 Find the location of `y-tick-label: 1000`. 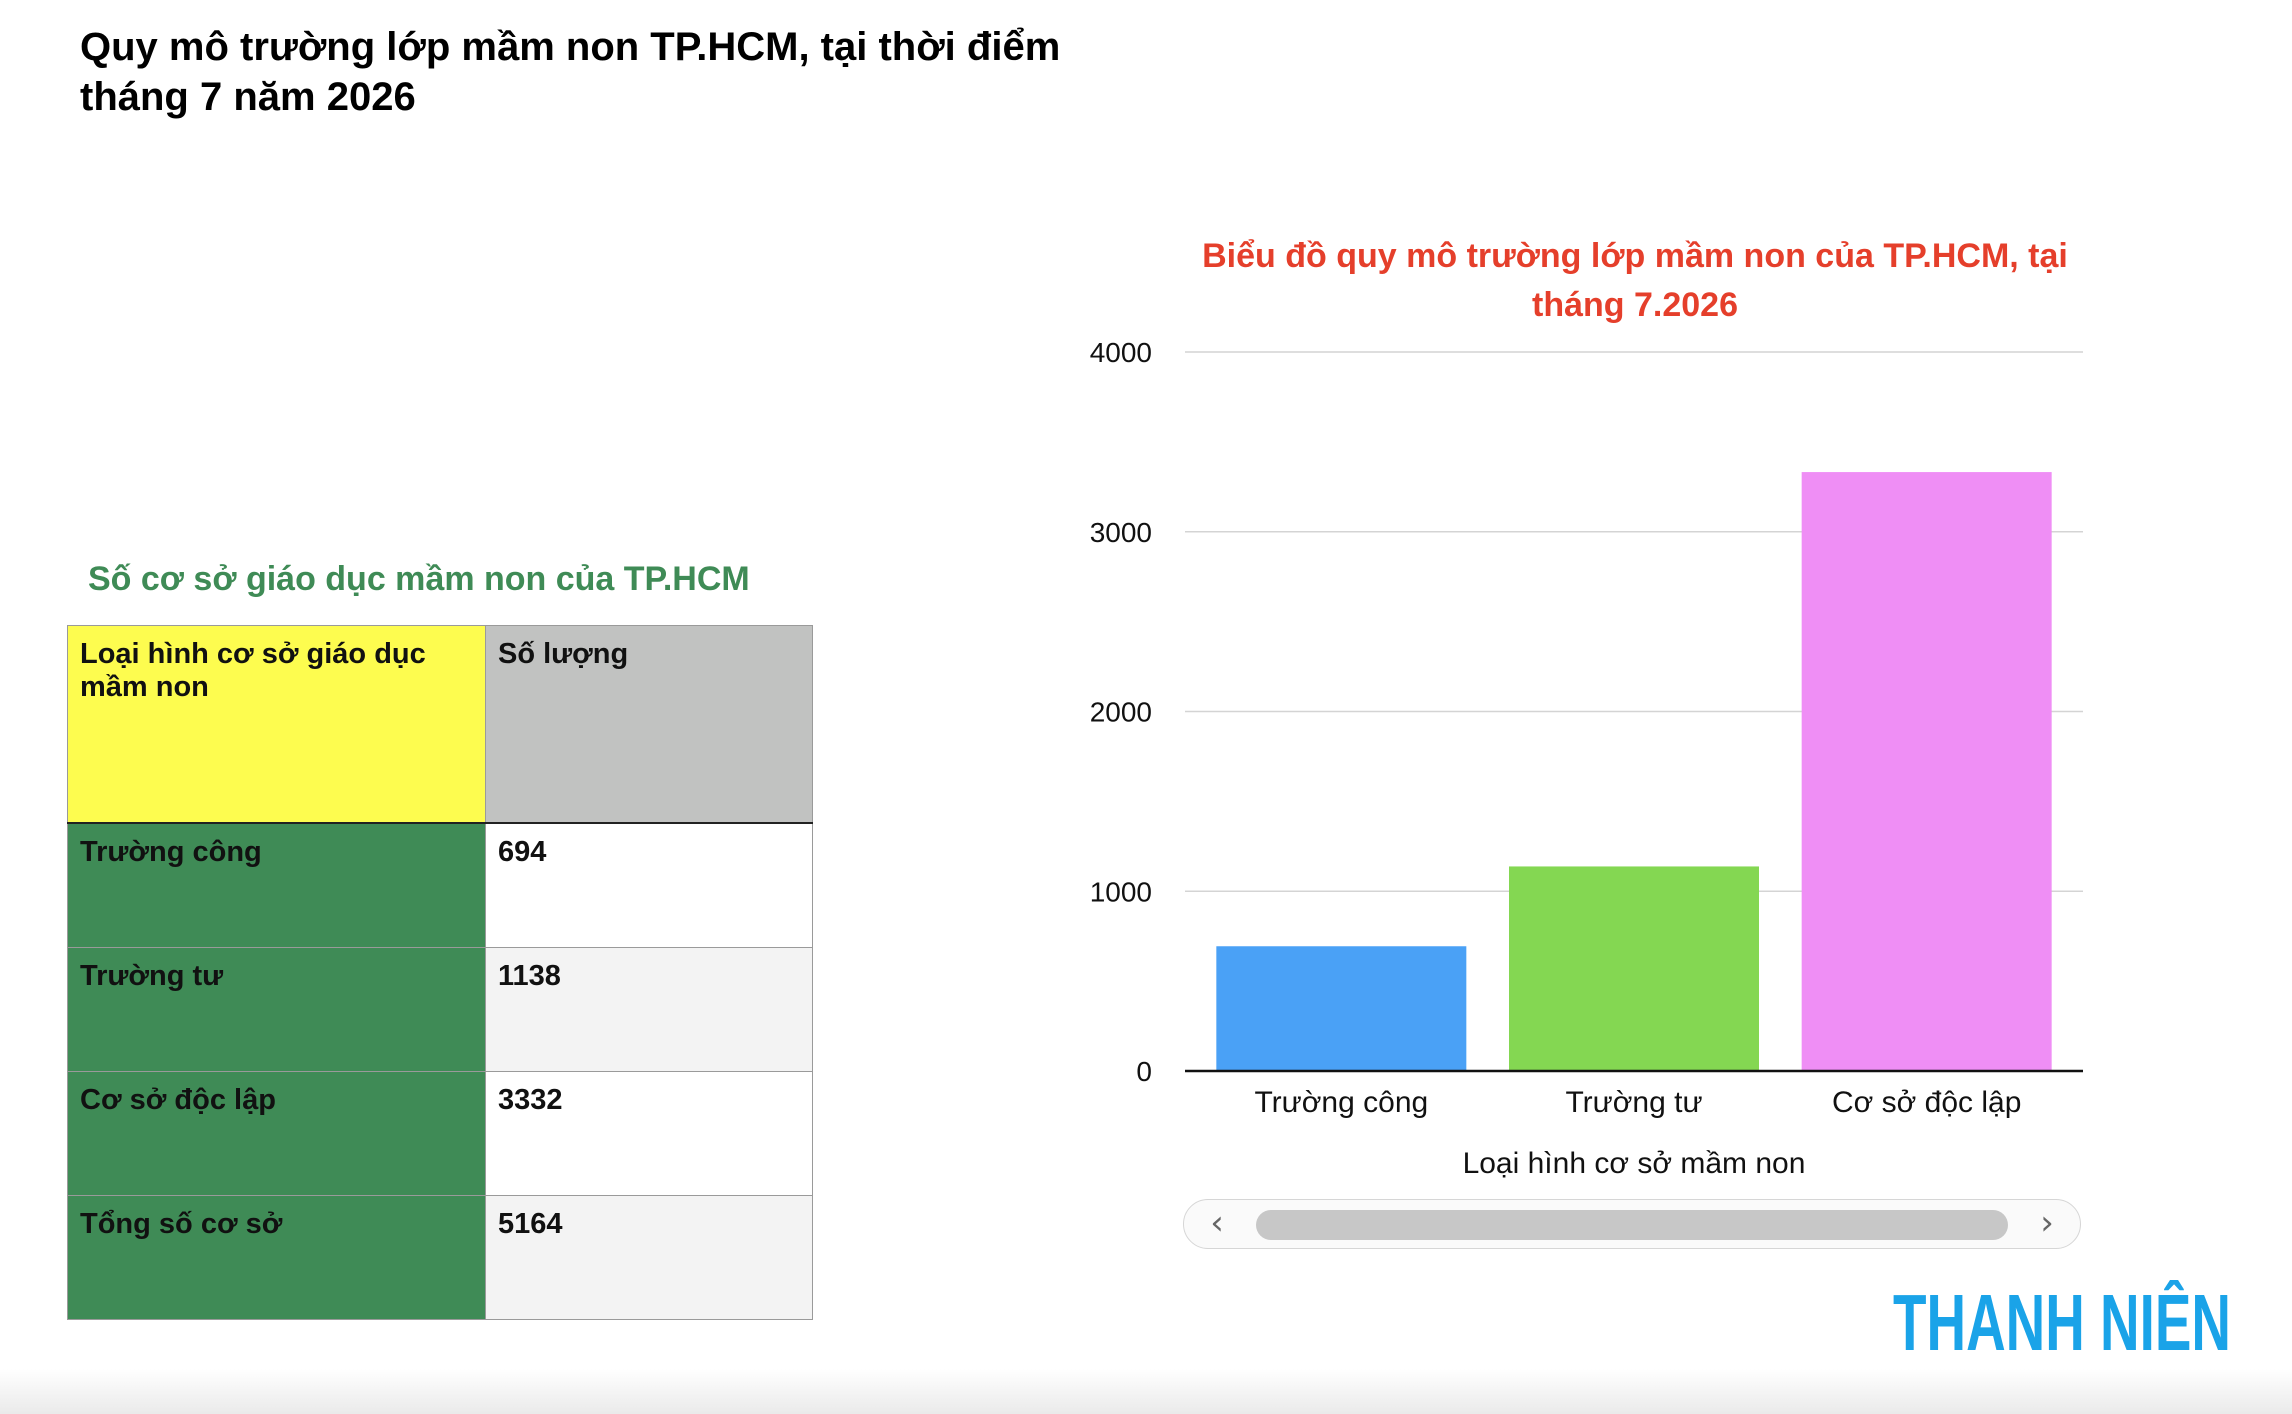

y-tick-label: 1000 is located at coordinates (1121, 891).